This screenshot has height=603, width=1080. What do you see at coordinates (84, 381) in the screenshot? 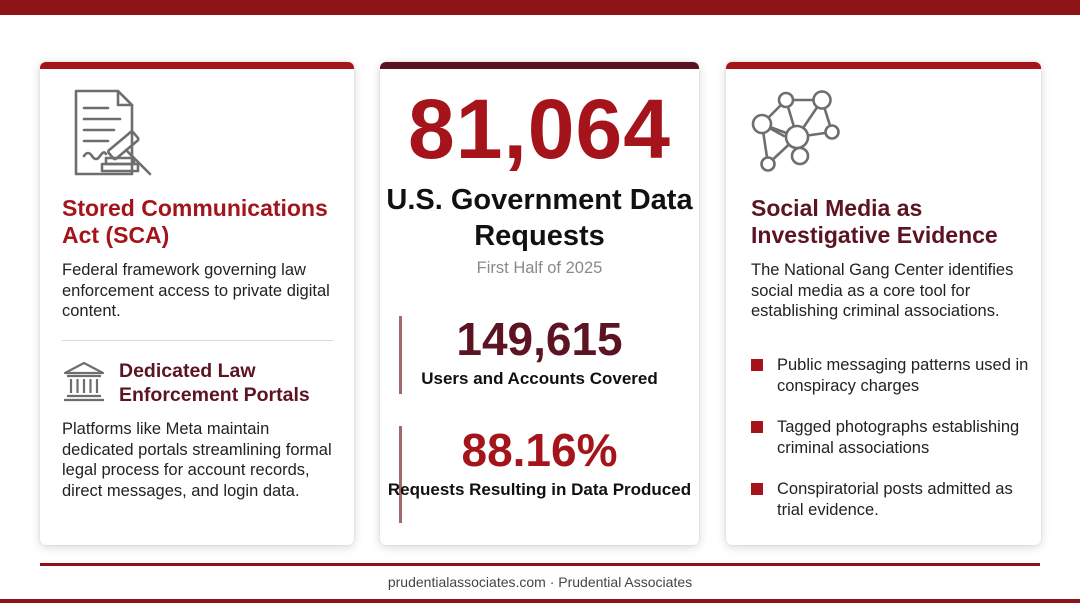
I see `courthouse-building-icon` at bounding box center [84, 381].